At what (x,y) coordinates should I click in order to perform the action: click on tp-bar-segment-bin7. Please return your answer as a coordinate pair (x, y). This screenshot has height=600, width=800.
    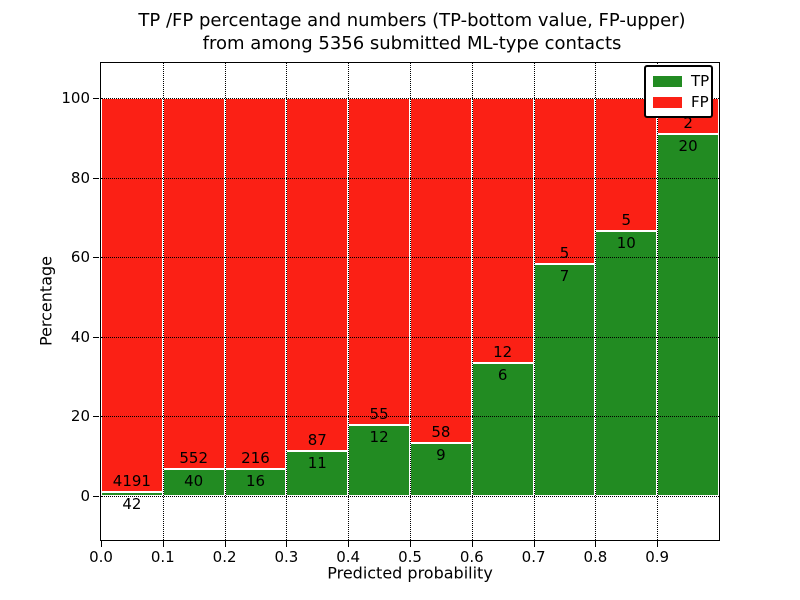
    Looking at the image, I should click on (564, 379).